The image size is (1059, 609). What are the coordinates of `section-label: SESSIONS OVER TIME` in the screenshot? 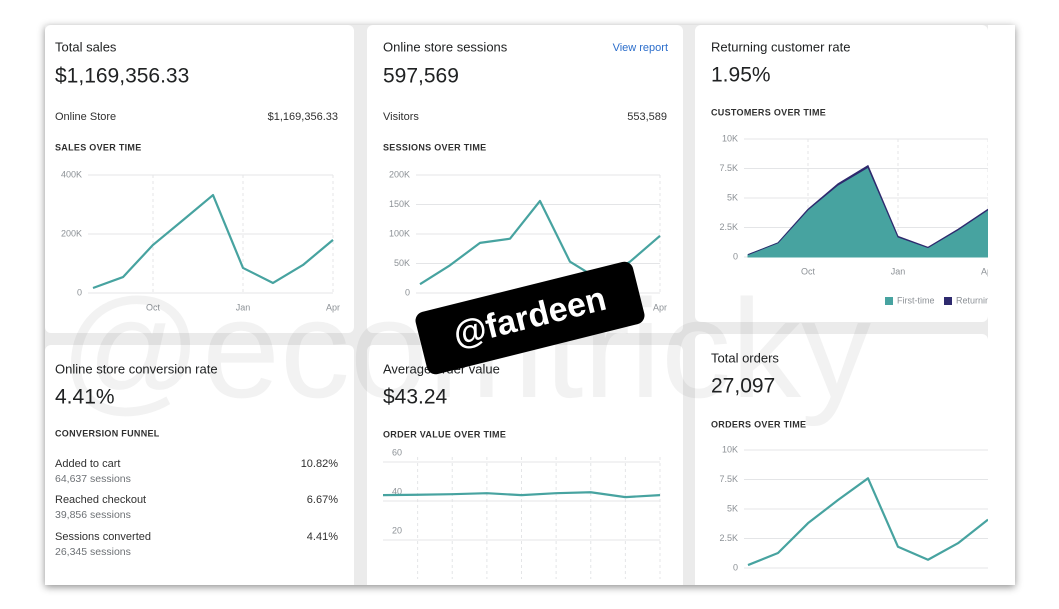 It's located at (434, 147).